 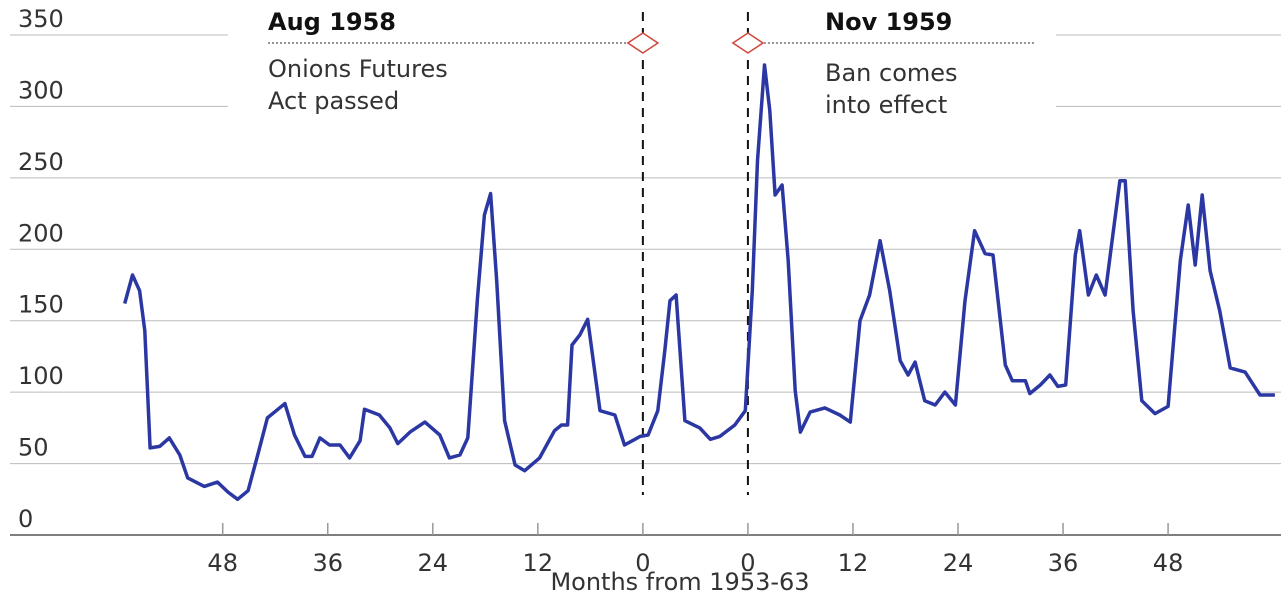 I want to click on annotation-title: Aug 1958, so click(x=332, y=22).